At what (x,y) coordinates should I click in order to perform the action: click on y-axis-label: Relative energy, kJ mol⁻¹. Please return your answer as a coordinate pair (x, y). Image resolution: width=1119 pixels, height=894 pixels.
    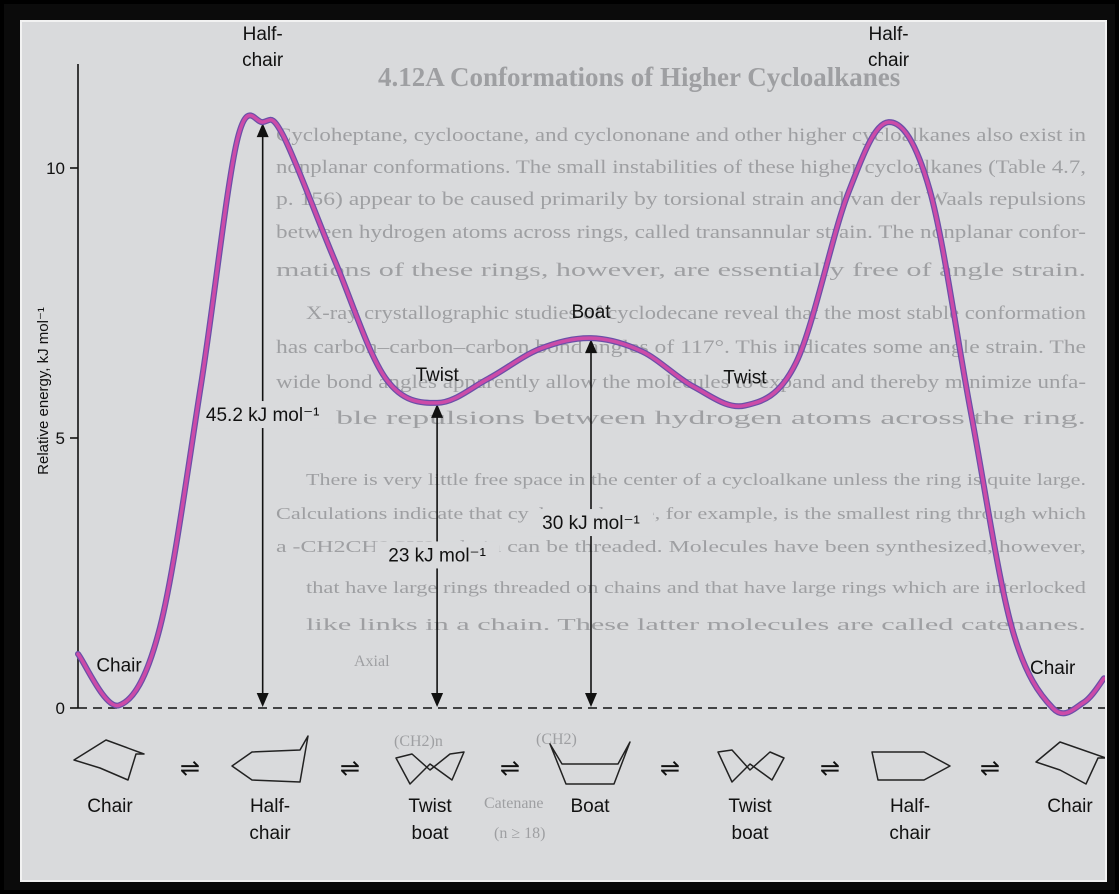
    Looking at the image, I should click on (43, 391).